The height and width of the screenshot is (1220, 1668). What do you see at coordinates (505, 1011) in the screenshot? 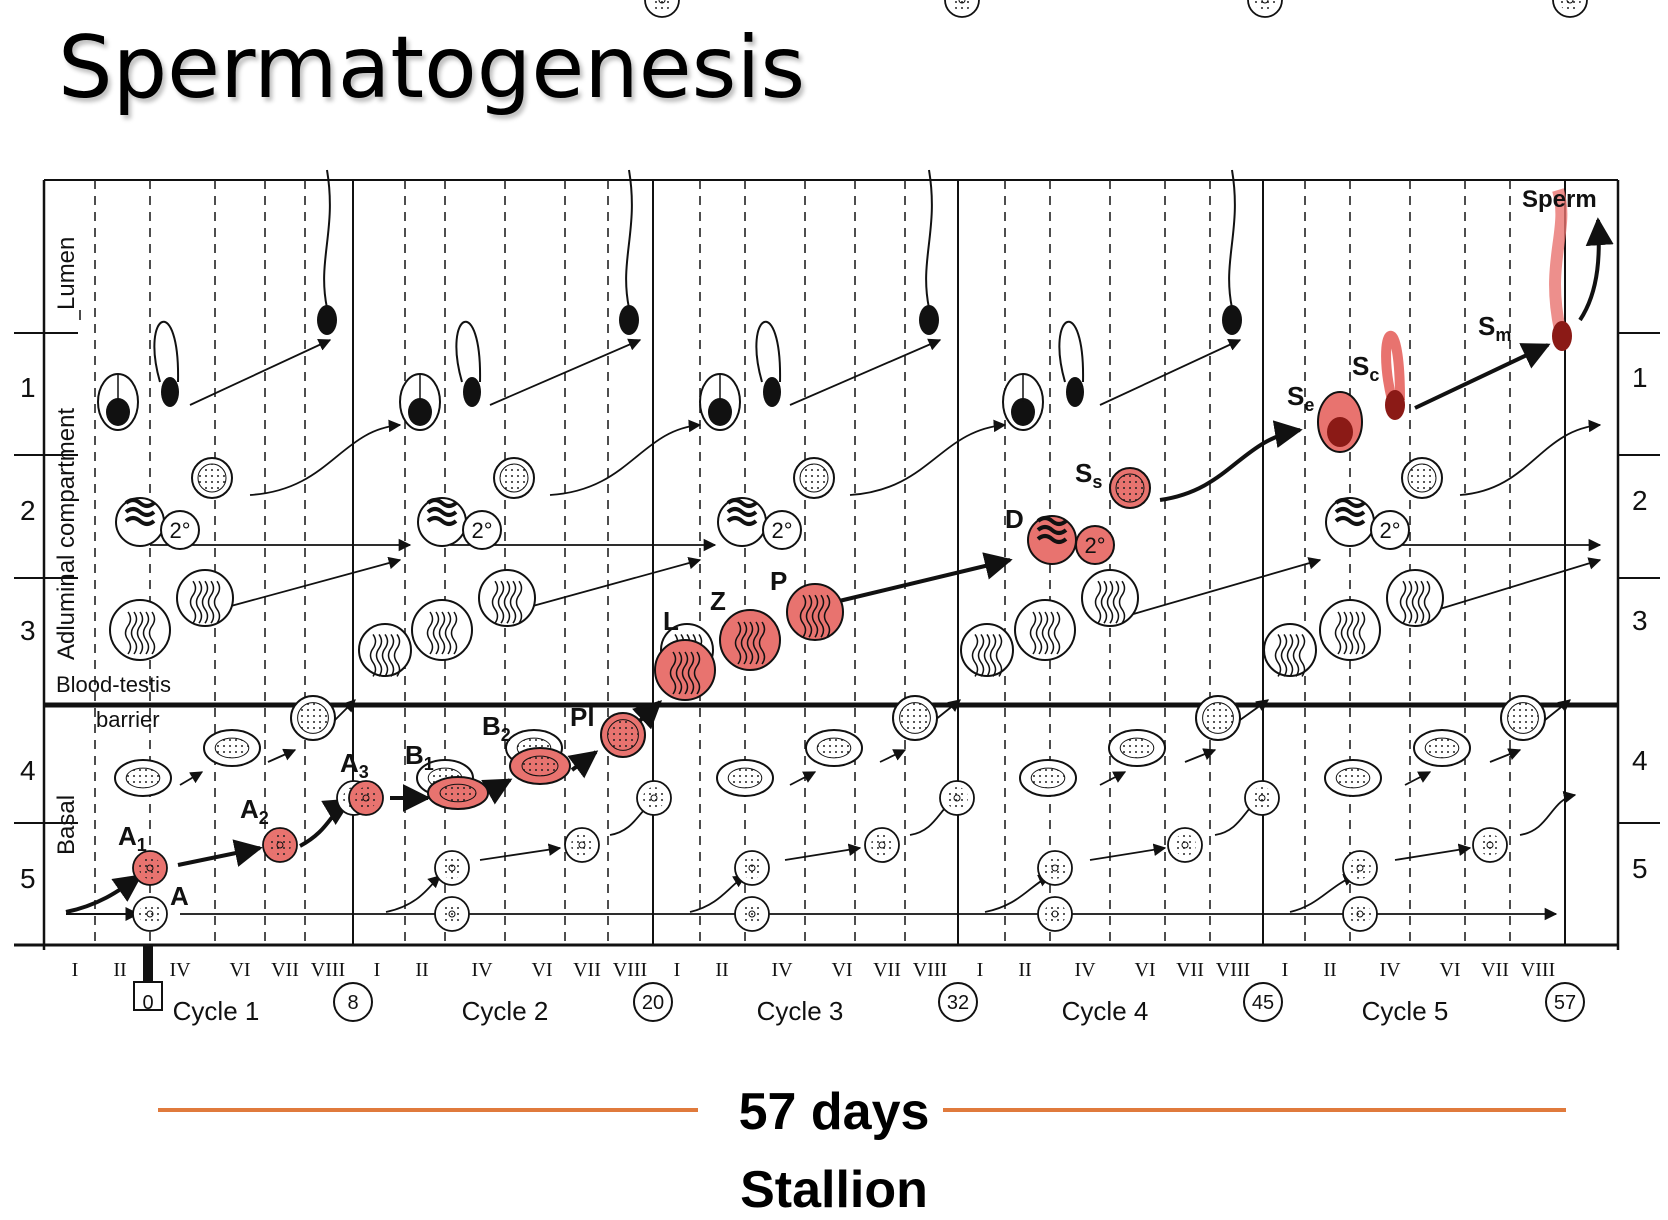
I see `cycle-label: Cycle 2` at bounding box center [505, 1011].